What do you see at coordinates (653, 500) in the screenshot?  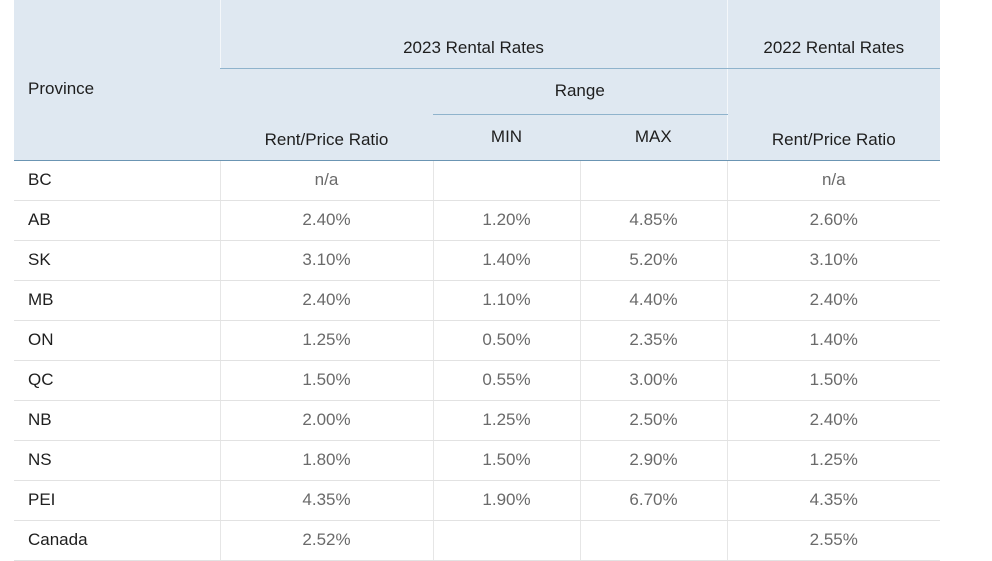 I see `value-cell: 6.70%` at bounding box center [653, 500].